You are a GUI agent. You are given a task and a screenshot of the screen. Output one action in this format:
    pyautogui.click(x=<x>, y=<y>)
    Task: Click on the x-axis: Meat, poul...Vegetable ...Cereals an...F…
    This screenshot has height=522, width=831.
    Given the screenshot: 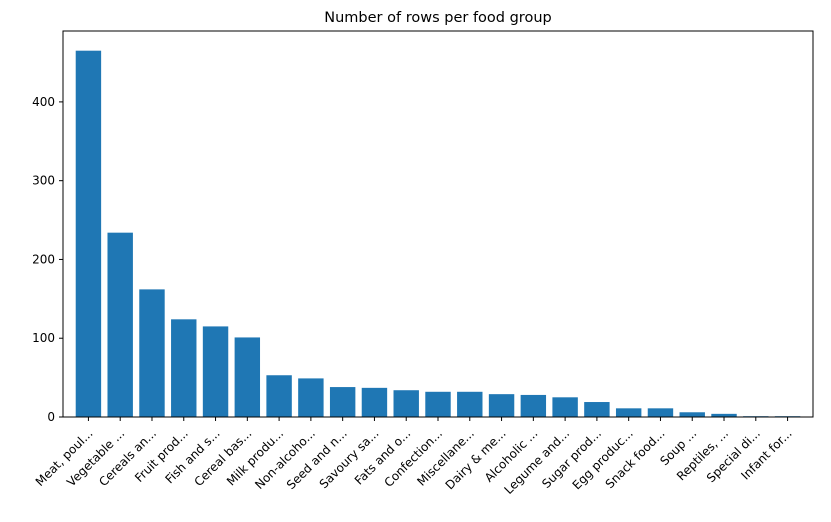 What is the action you would take?
    pyautogui.click(x=414, y=457)
    